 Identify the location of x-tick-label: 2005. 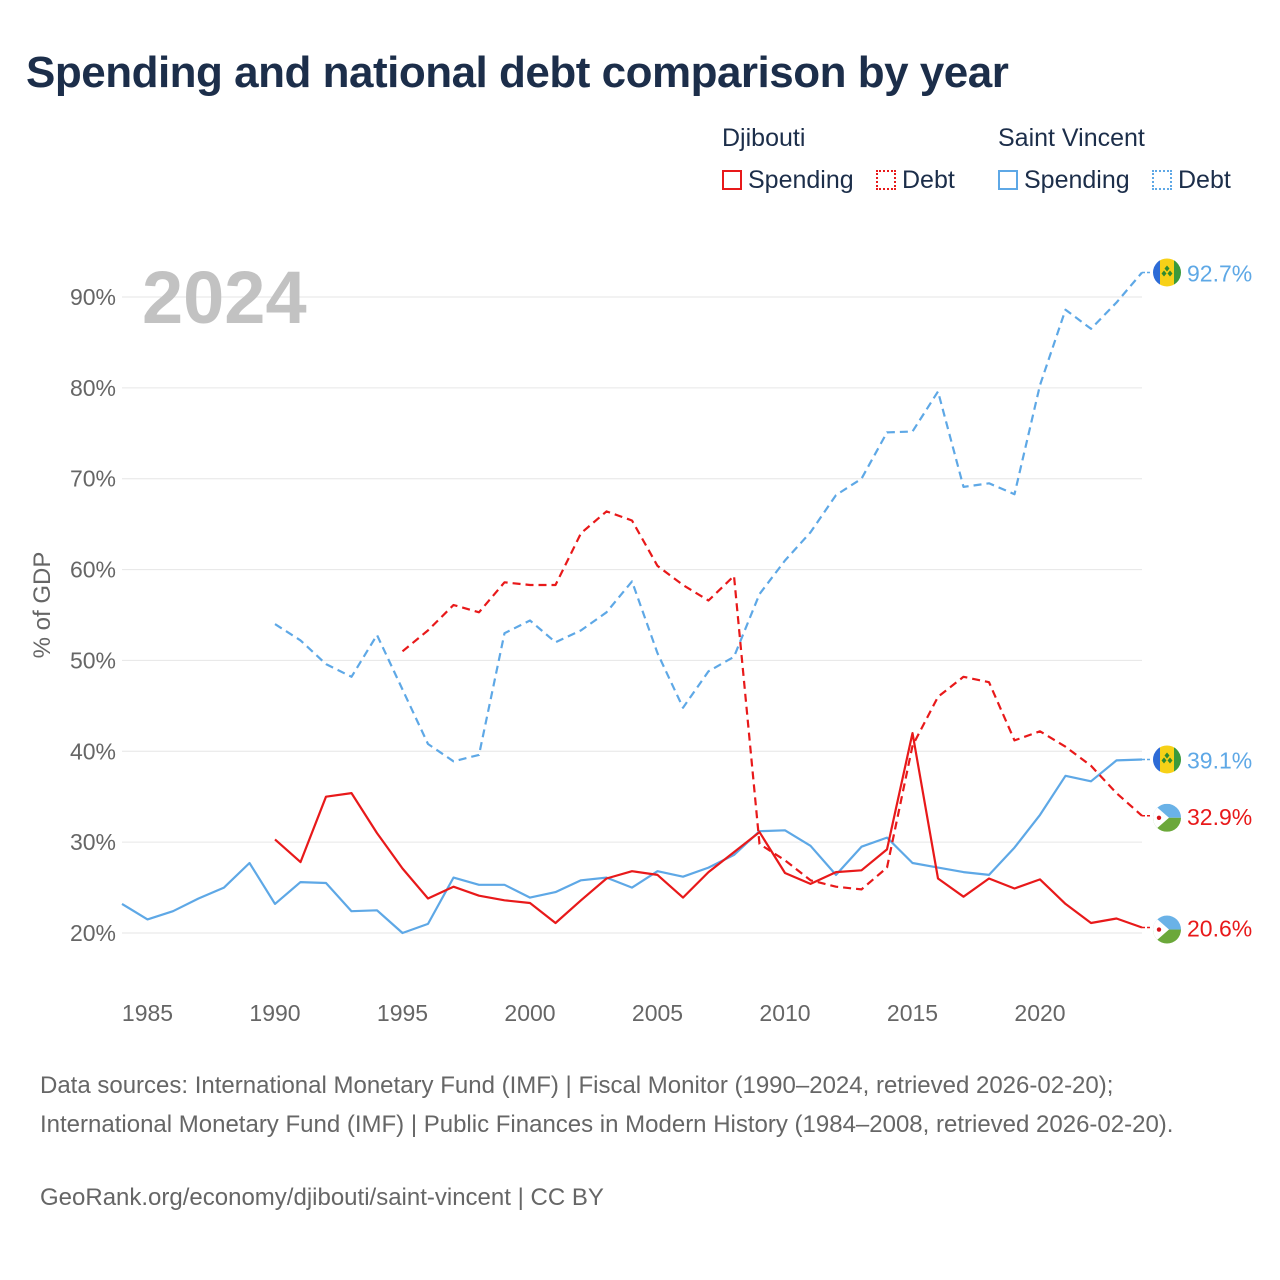
(657, 1013).